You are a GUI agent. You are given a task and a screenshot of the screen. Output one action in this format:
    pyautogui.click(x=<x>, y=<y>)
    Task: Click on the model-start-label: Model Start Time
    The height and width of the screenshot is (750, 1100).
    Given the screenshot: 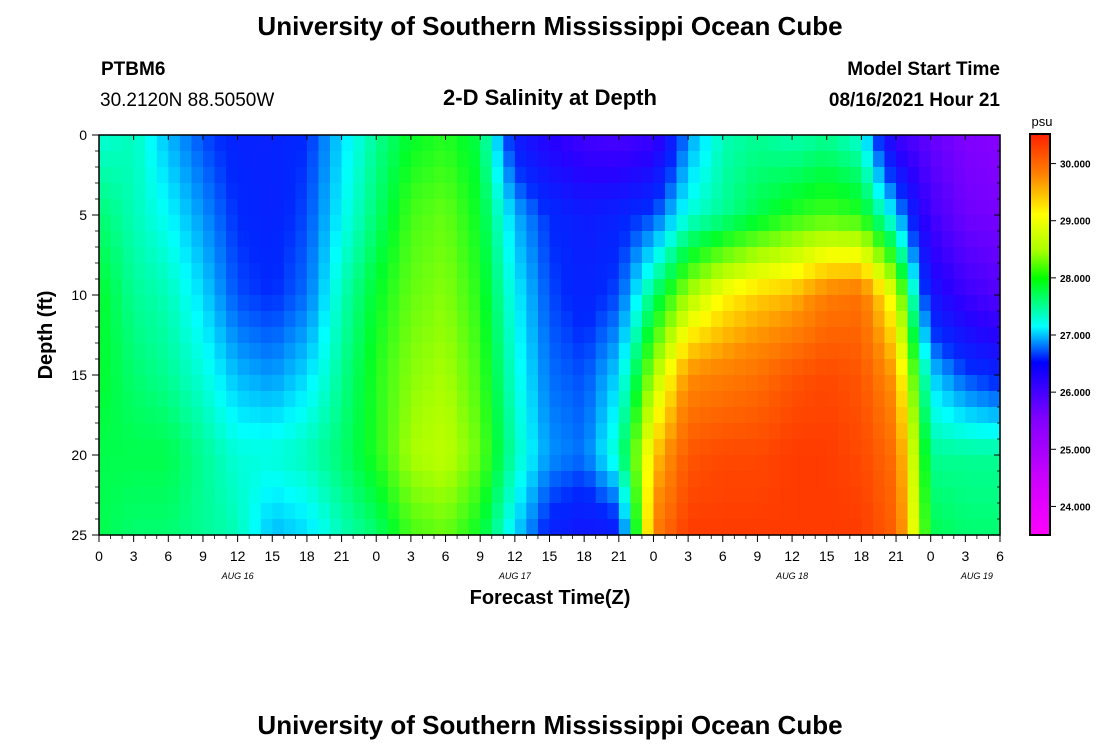 What is the action you would take?
    pyautogui.click(x=923, y=69)
    